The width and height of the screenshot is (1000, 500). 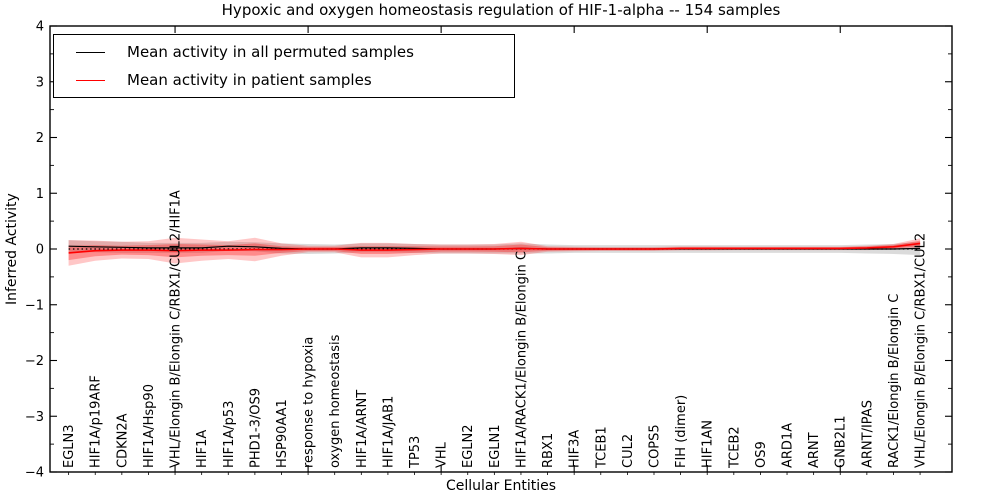 What do you see at coordinates (34, 417) in the screenshot?
I see `y-tick-label: −3` at bounding box center [34, 417].